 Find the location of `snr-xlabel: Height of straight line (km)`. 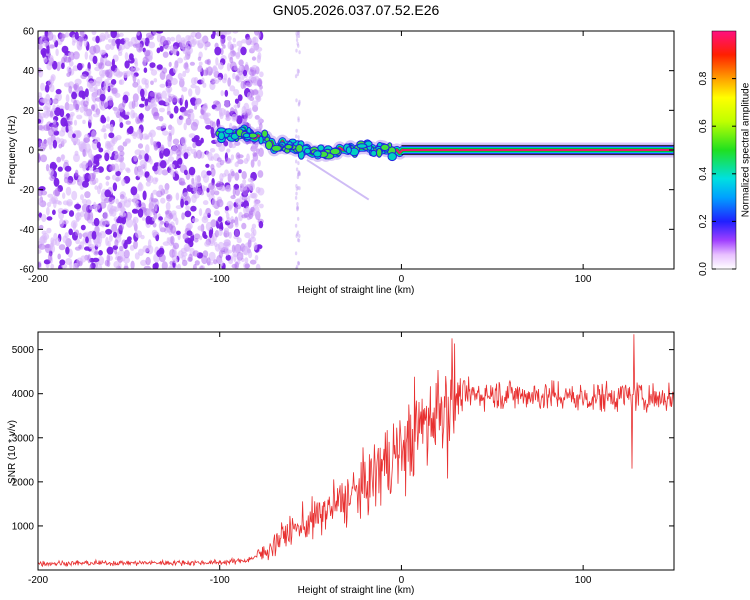

snr-xlabel: Height of straight line (km) is located at coordinates (356, 590).